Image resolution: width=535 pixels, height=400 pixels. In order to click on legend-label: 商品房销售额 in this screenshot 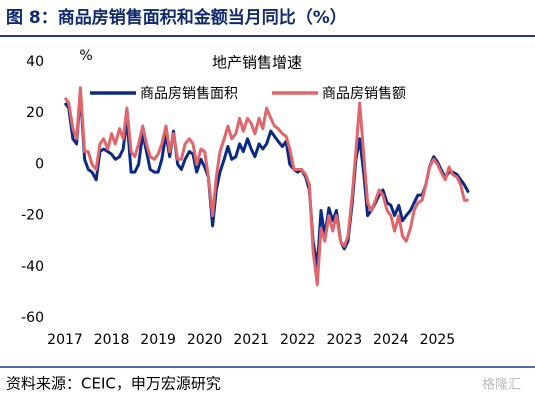, I will do `click(364, 94)`.